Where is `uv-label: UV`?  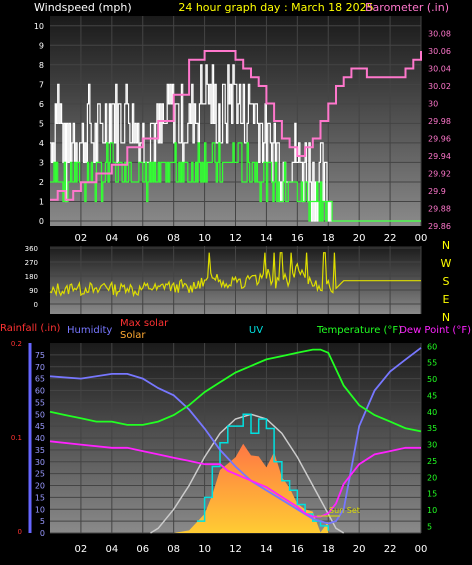 uv-label: UV is located at coordinates (256, 330).